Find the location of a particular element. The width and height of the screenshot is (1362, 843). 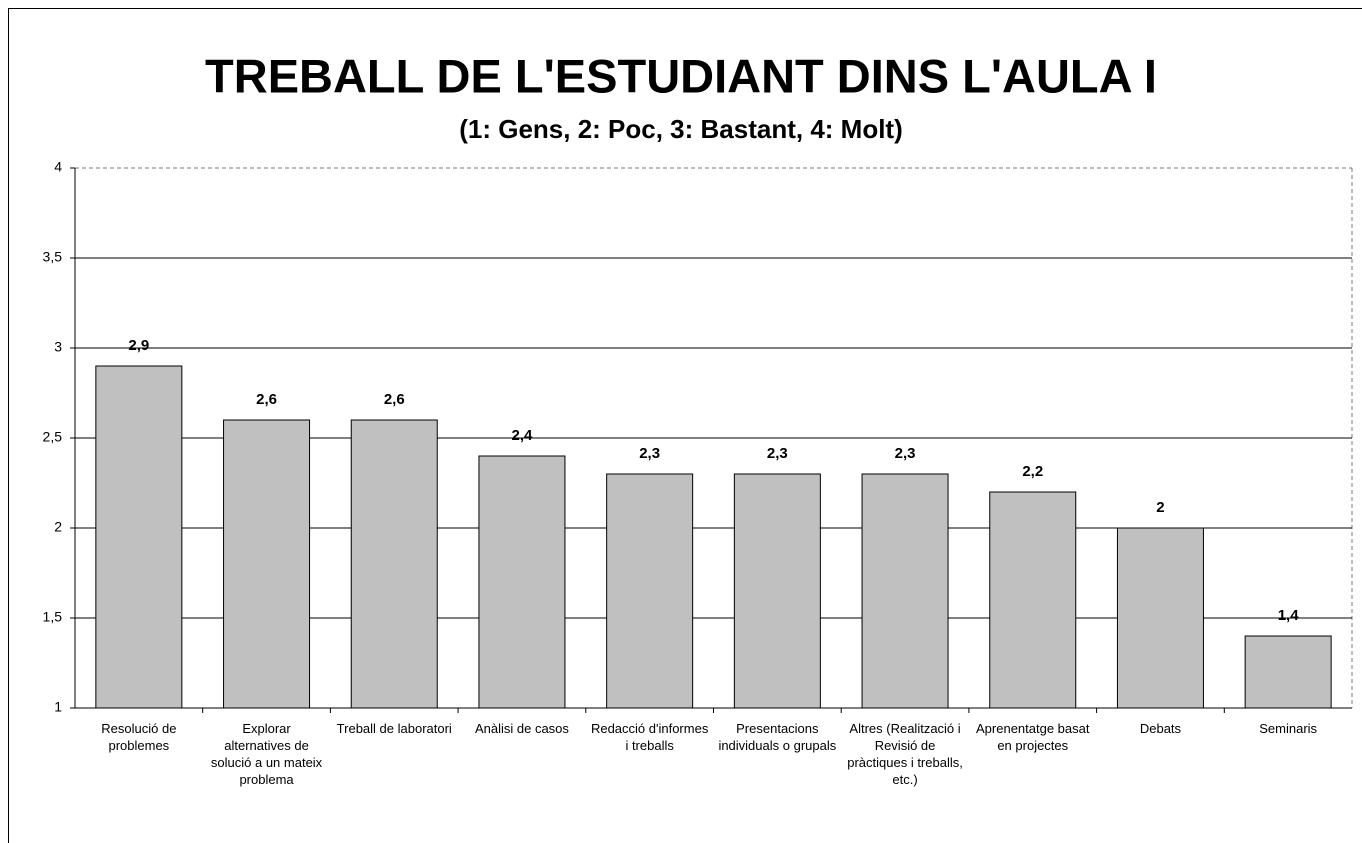

x-tick-label: Presentacions individuals o grupals is located at coordinates (777, 737).